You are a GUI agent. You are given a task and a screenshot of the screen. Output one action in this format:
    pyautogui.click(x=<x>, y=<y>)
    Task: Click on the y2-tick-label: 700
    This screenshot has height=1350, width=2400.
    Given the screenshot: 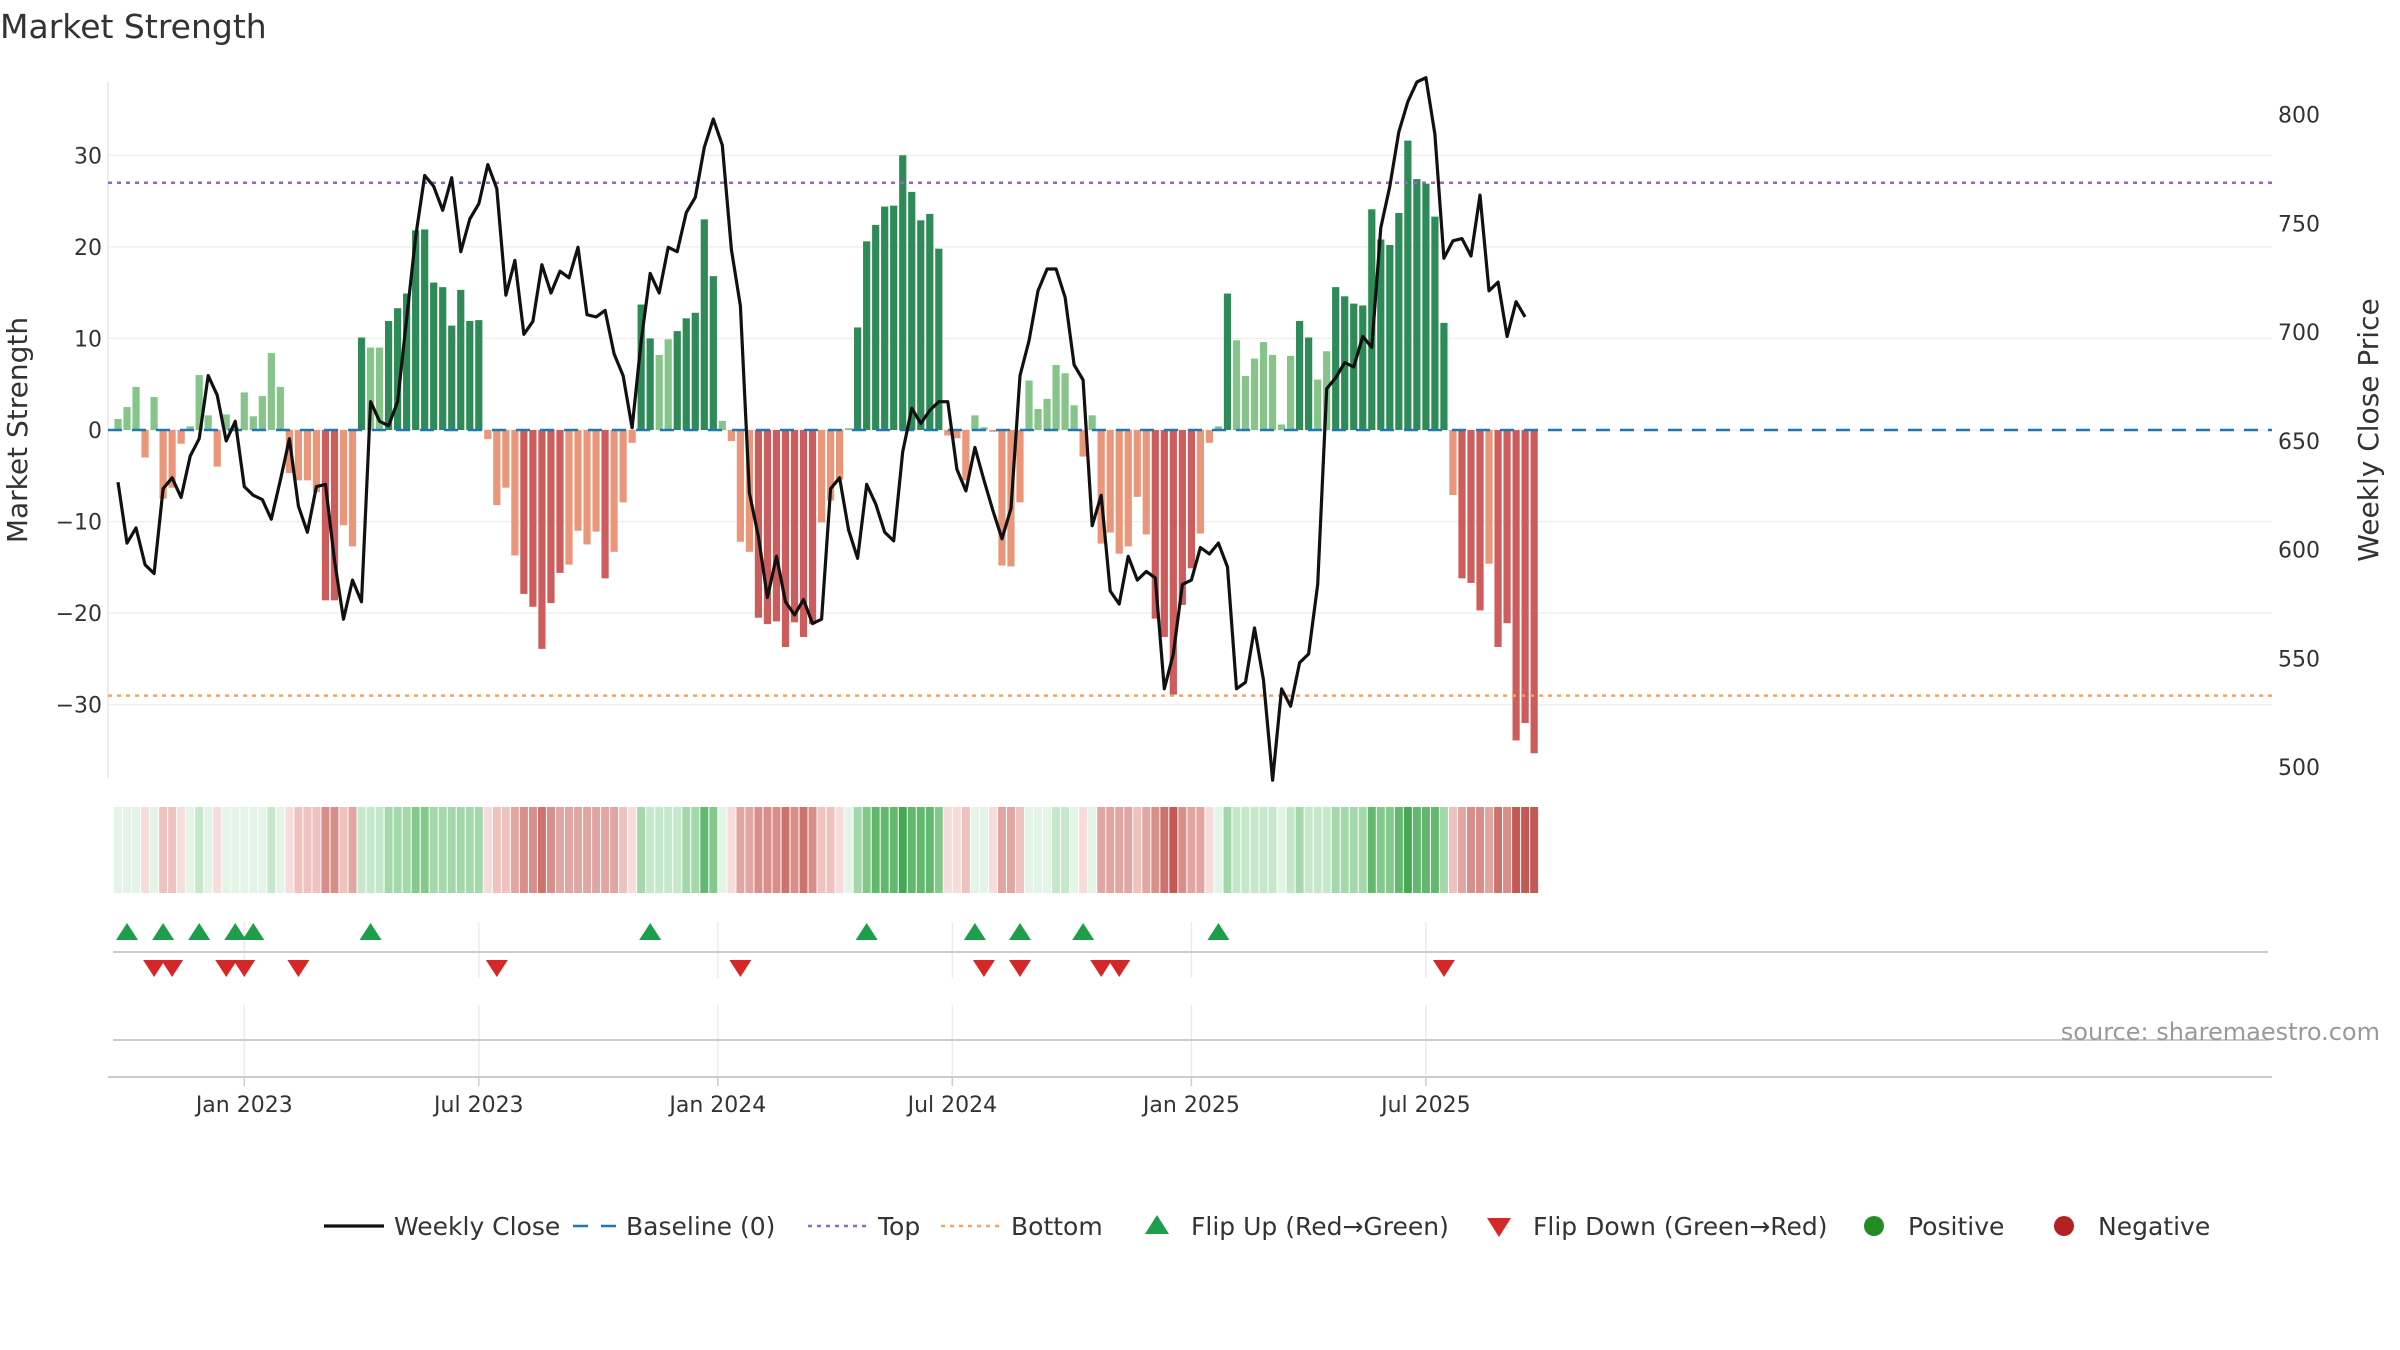 What is the action you would take?
    pyautogui.click(x=2299, y=333)
    